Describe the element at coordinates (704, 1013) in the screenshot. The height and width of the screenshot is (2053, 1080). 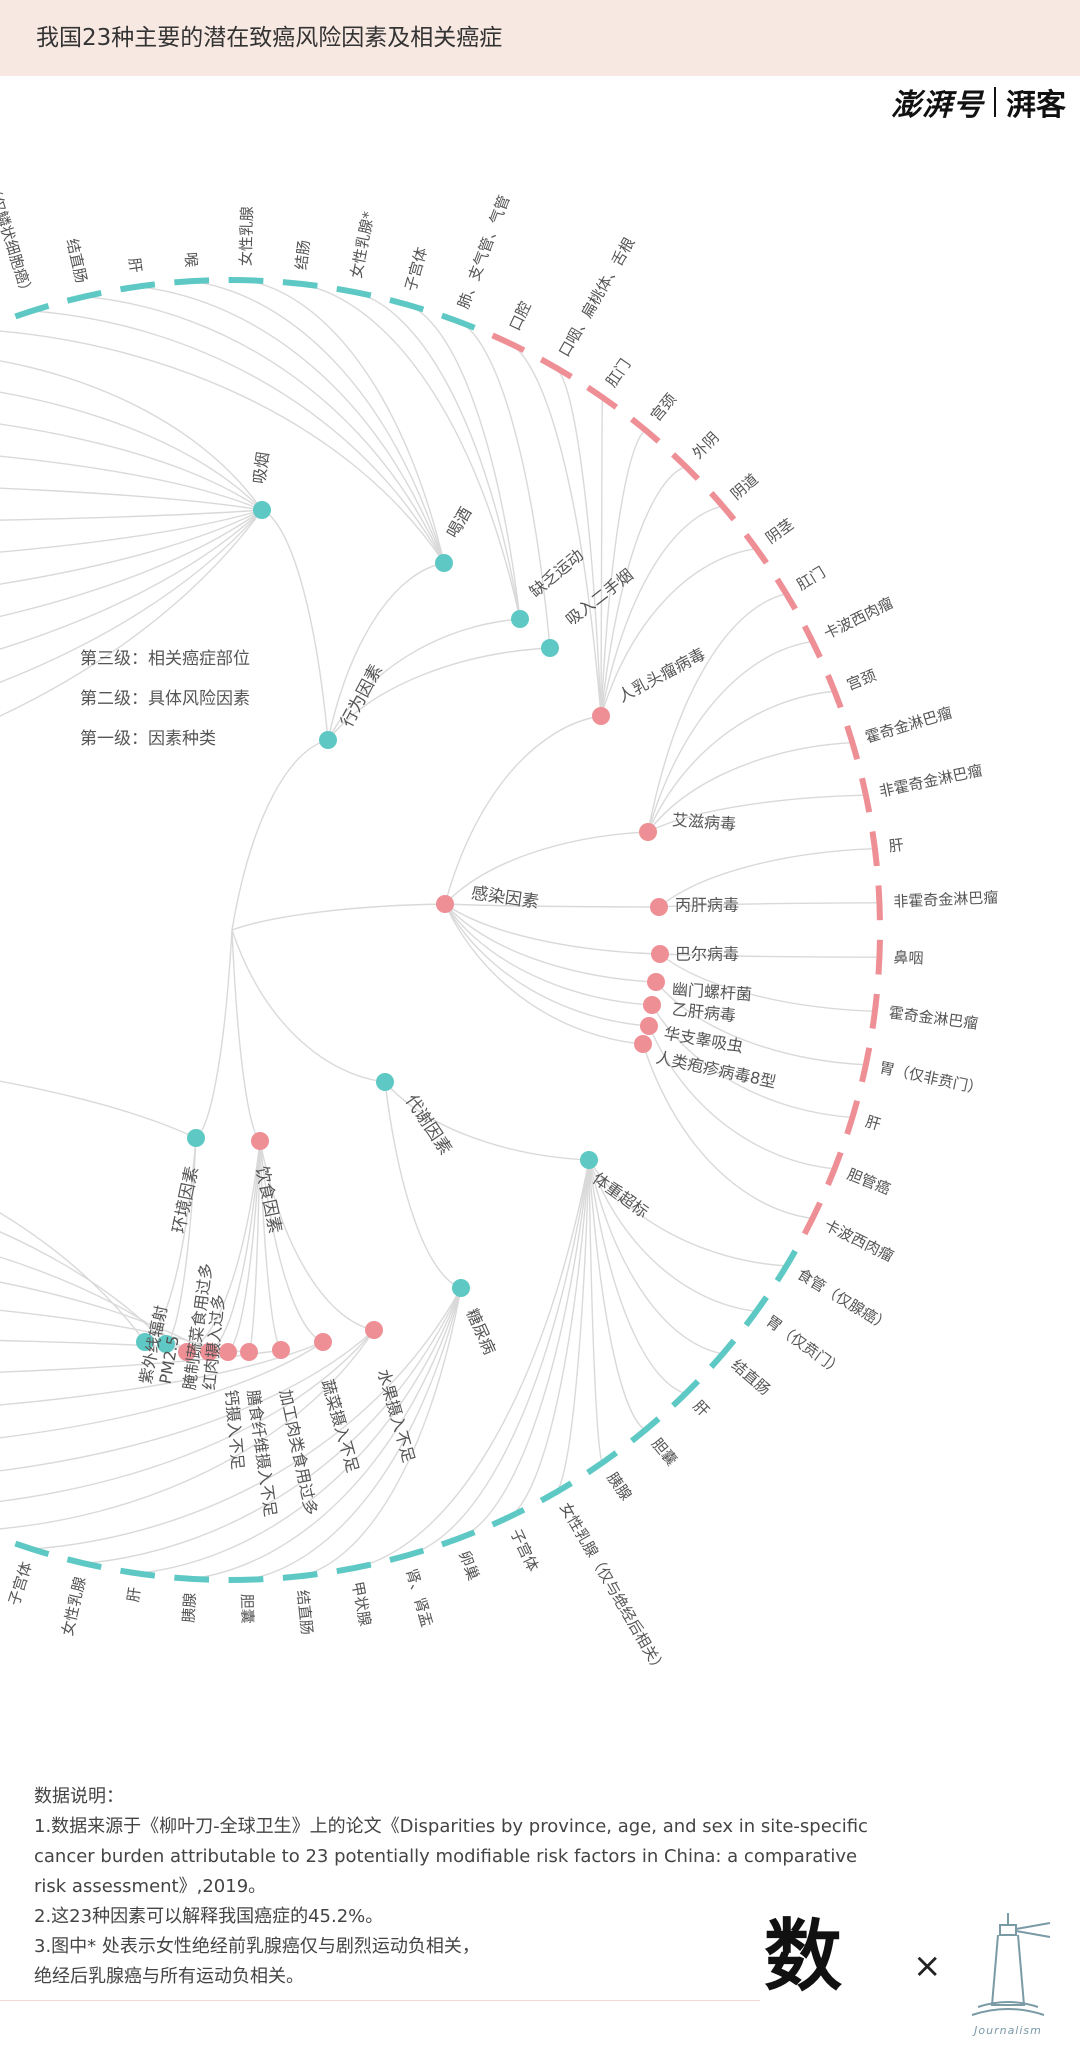
I see `factor-label: 乙肝病毒` at that location.